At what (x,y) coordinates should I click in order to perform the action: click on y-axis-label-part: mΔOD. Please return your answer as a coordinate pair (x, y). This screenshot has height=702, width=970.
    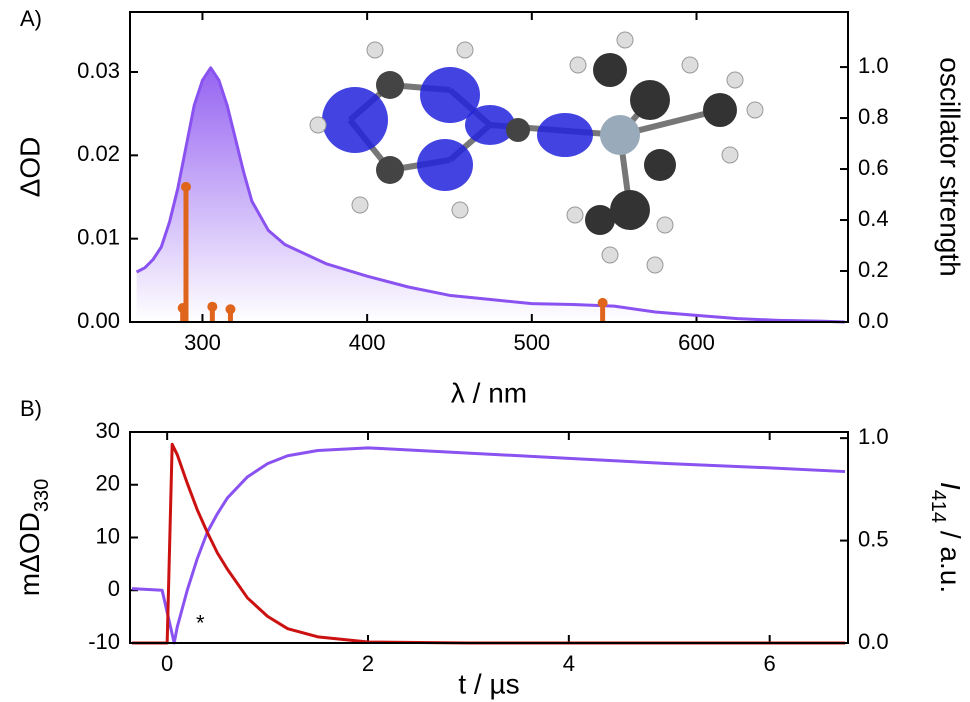
    Looking at the image, I should click on (29, 554).